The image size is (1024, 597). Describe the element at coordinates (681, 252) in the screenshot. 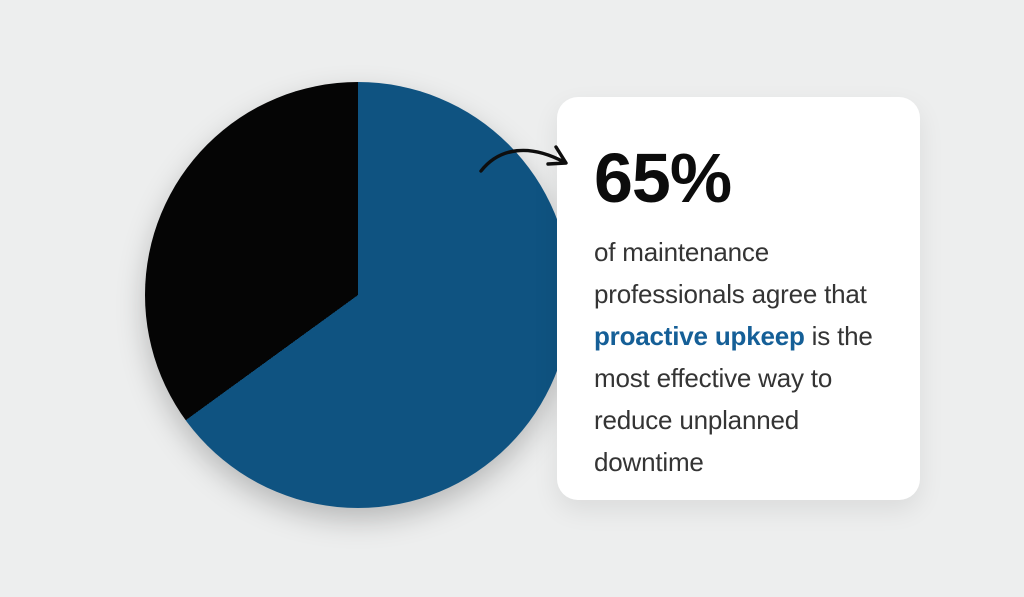

I see `description-text: of maintenance` at that location.